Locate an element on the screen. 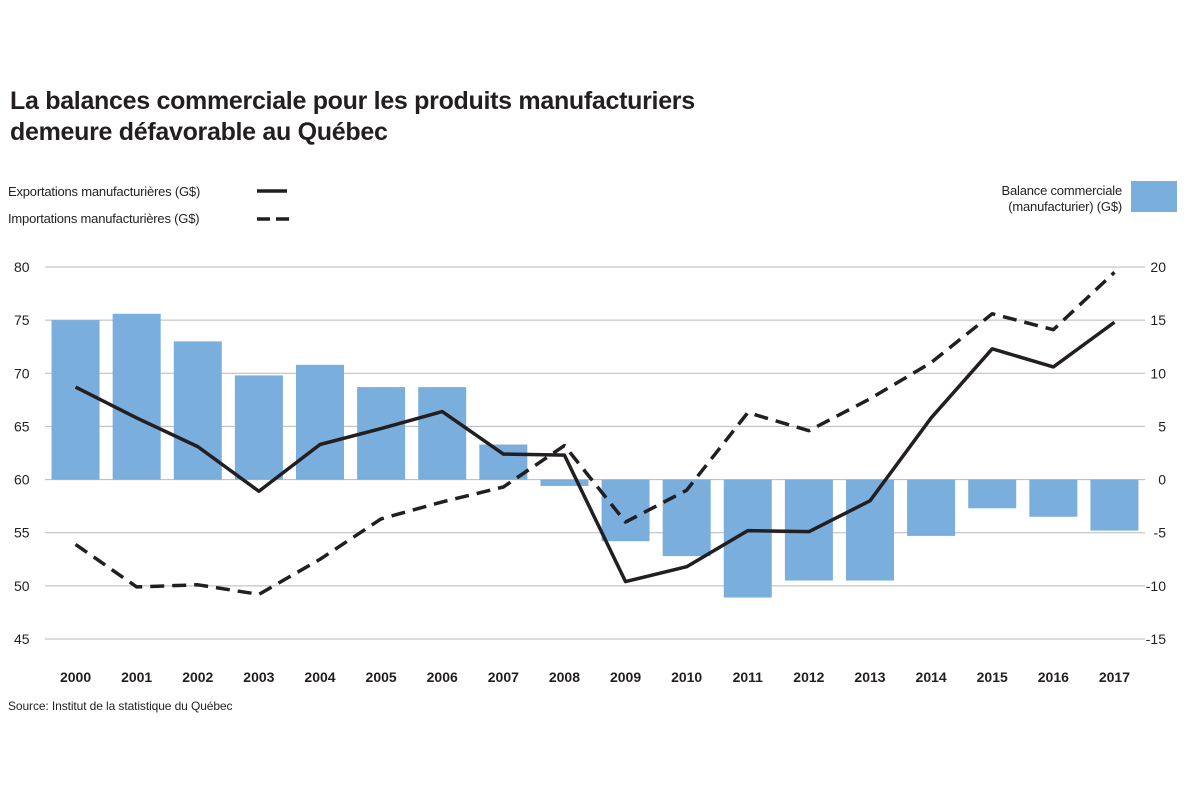 The width and height of the screenshot is (1200, 800). left-tick-label: 80 is located at coordinates (22, 267).